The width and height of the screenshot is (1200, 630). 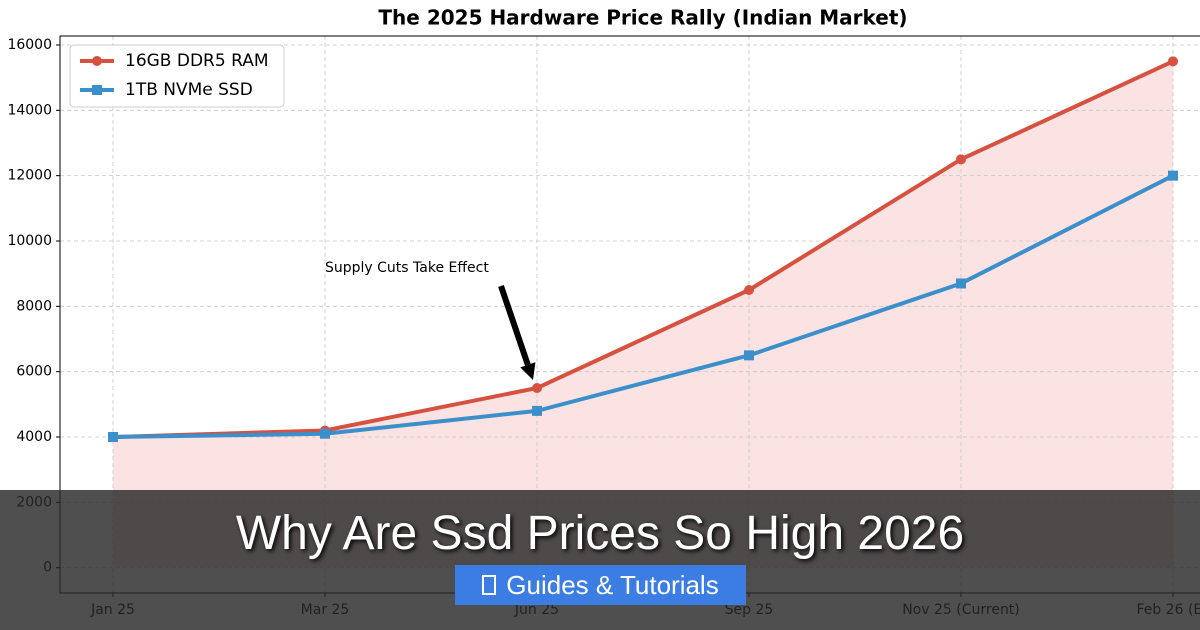 What do you see at coordinates (29, 110) in the screenshot?
I see `y-tick-label: 14000` at bounding box center [29, 110].